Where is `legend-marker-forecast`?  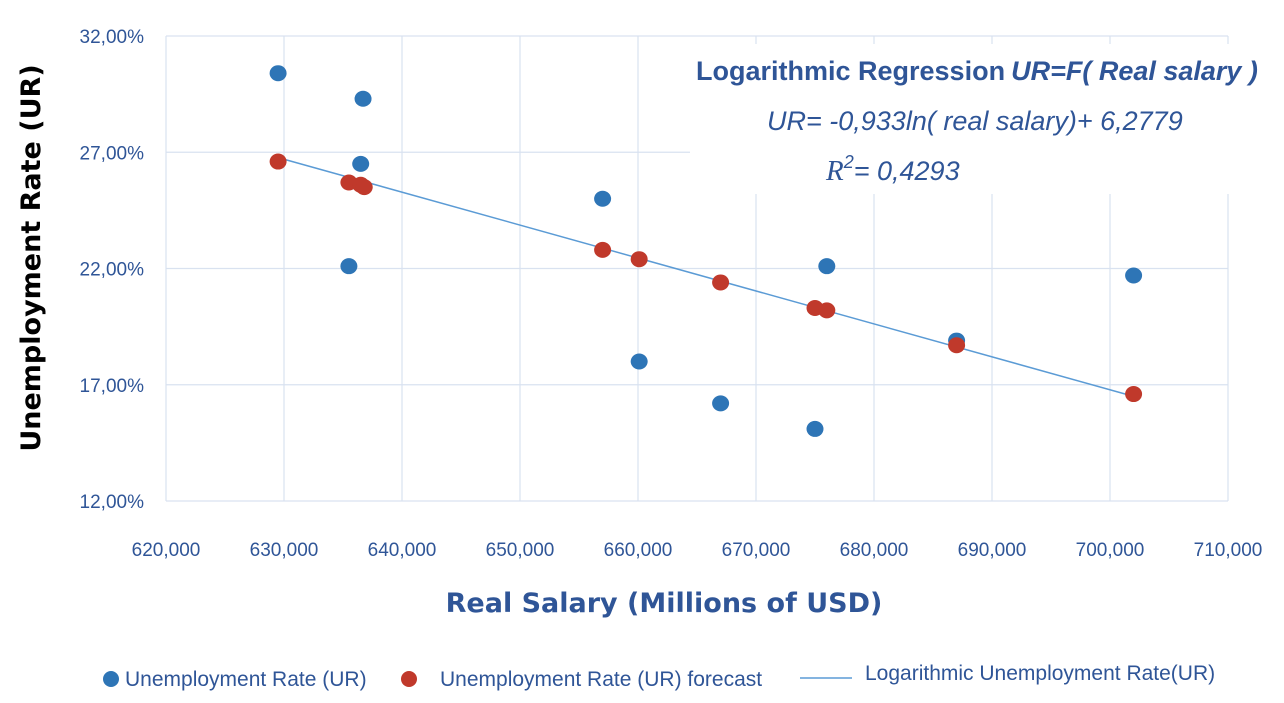
legend-marker-forecast is located at coordinates (409, 679).